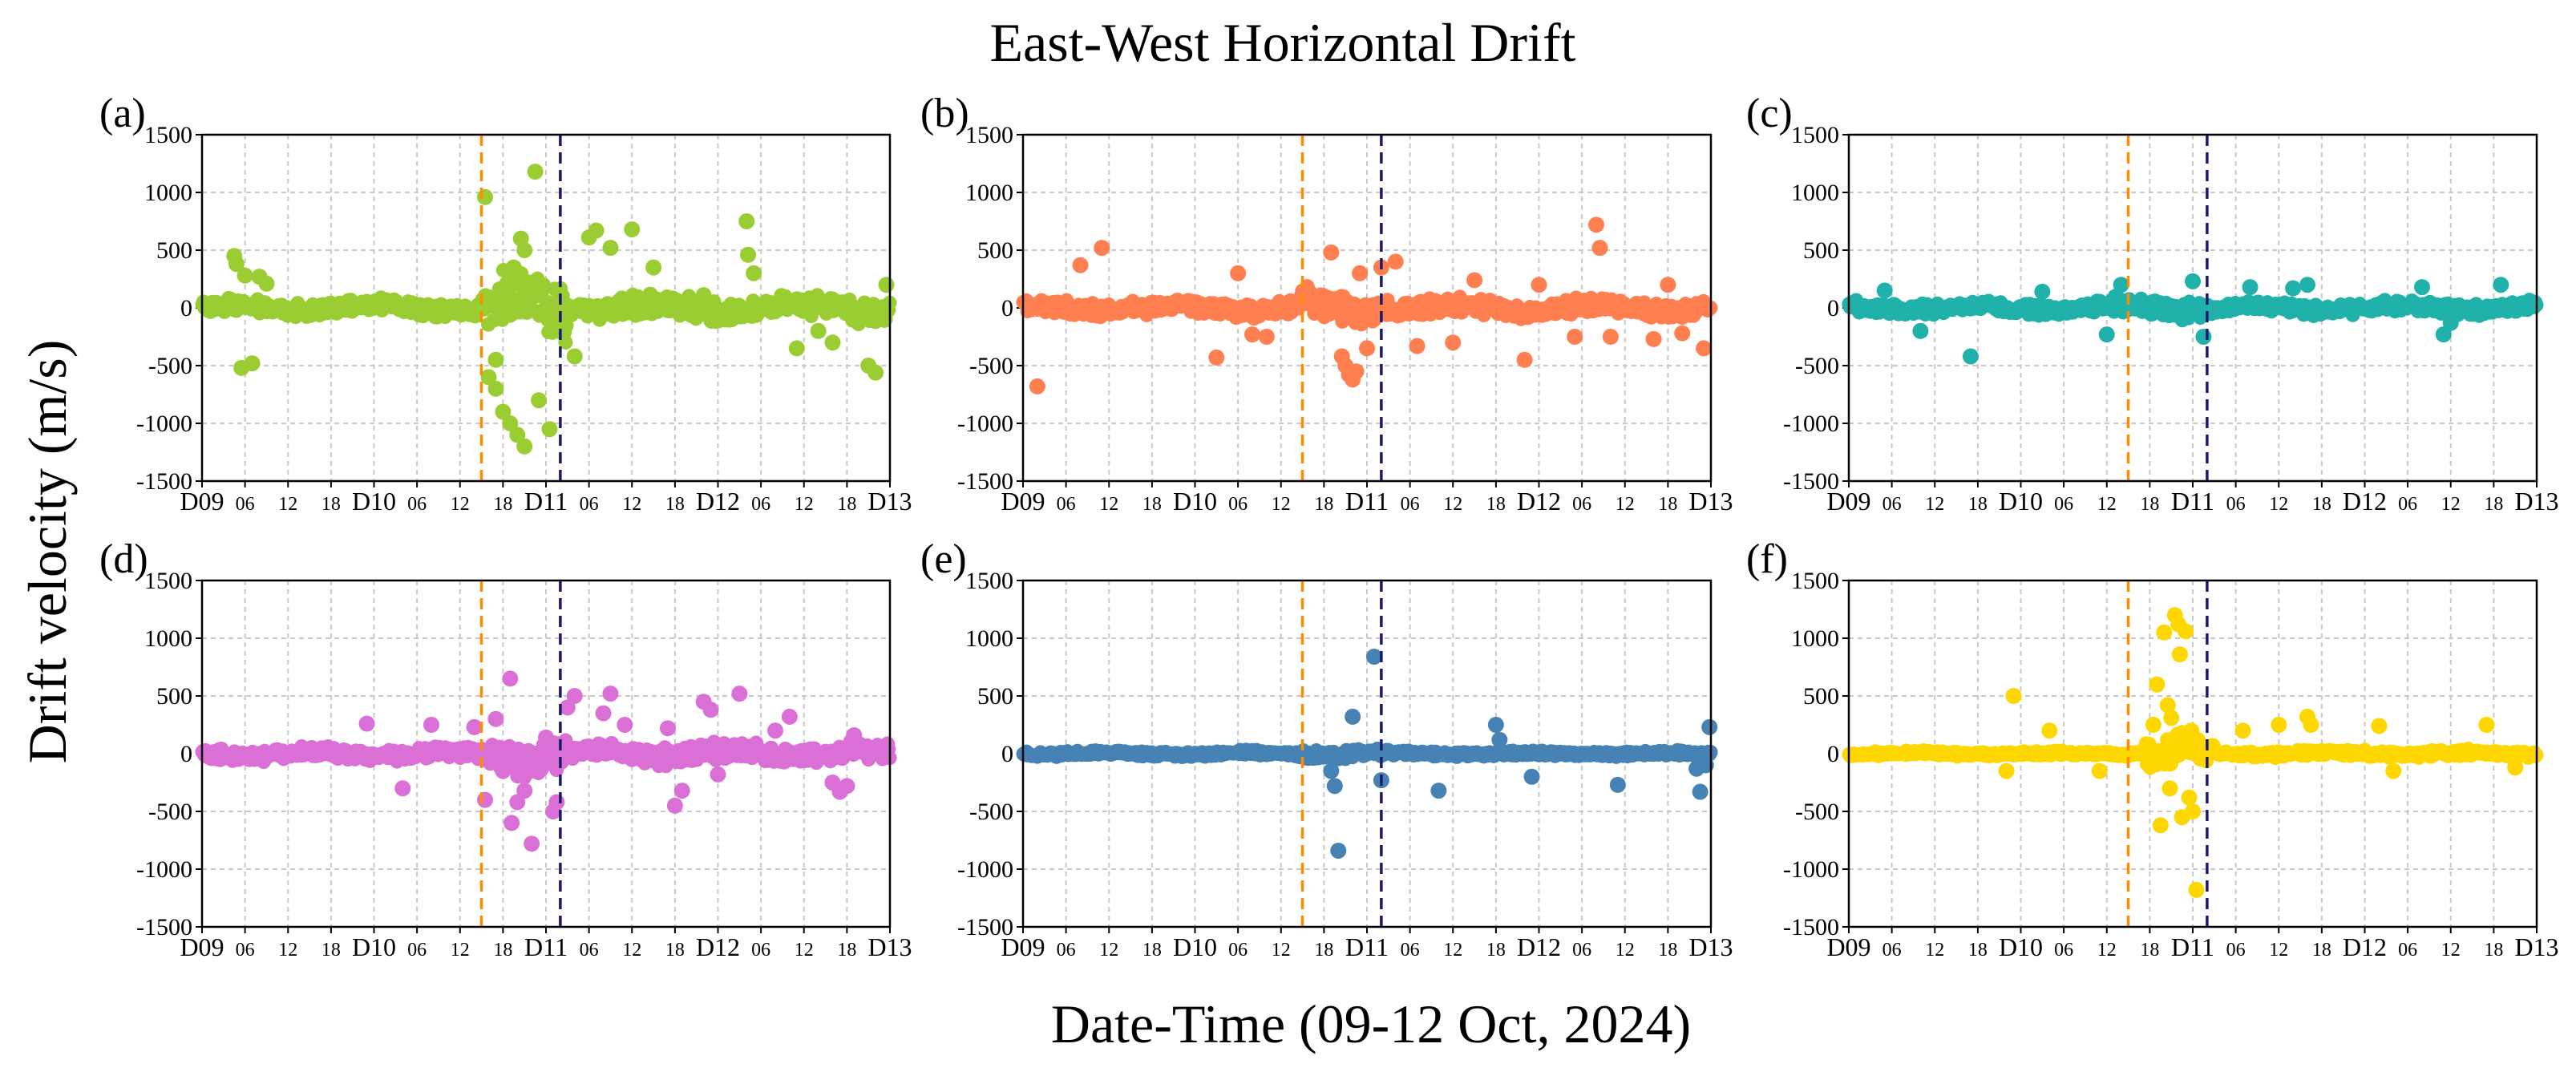 This screenshot has height=1076, width=2576. Describe the element at coordinates (1769, 114) in the screenshot. I see `panel-label: (c)` at that location.